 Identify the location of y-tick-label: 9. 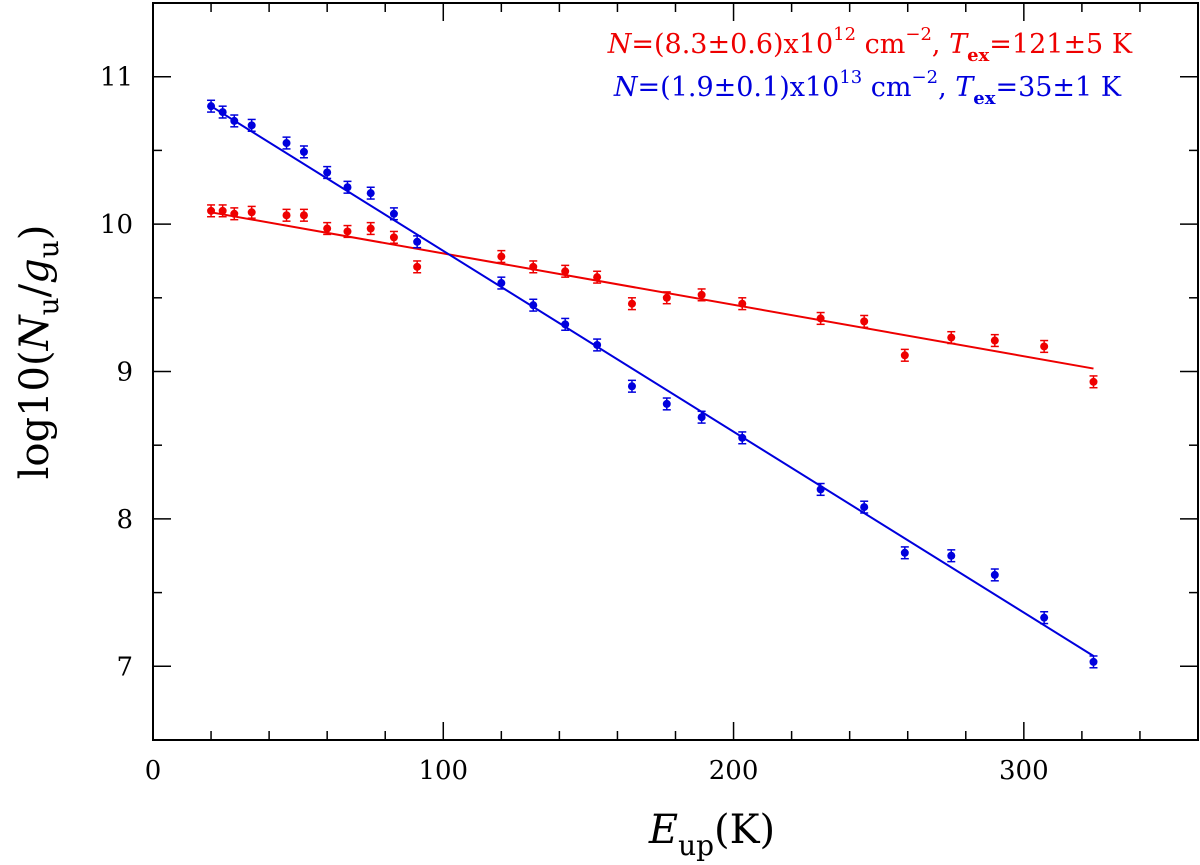
(124, 373).